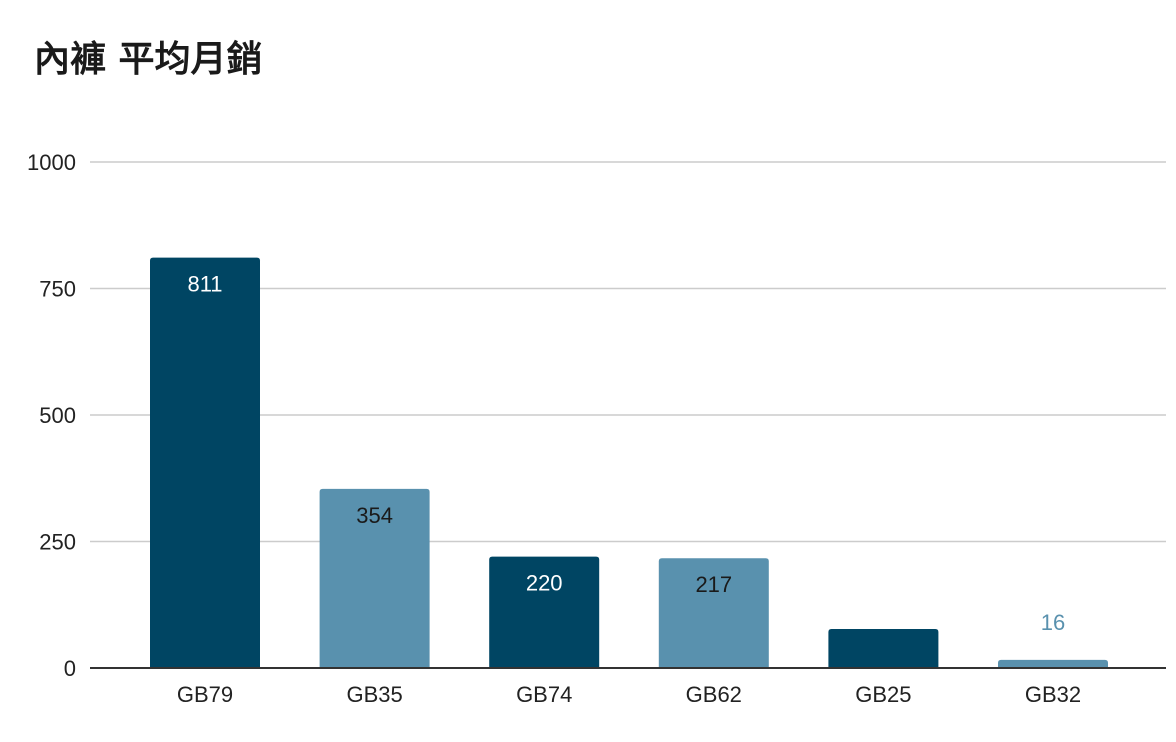 The image size is (1176, 742). What do you see at coordinates (70, 668) in the screenshot?
I see `y-tick-label: 0` at bounding box center [70, 668].